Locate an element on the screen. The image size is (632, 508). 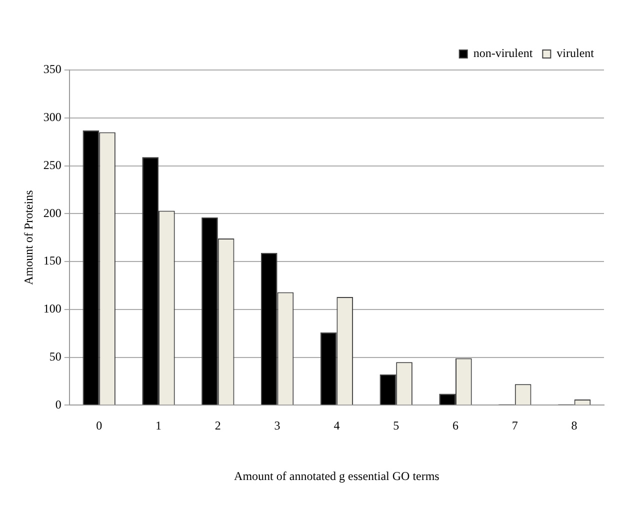
y-tick-label: 100 is located at coordinates (52, 309).